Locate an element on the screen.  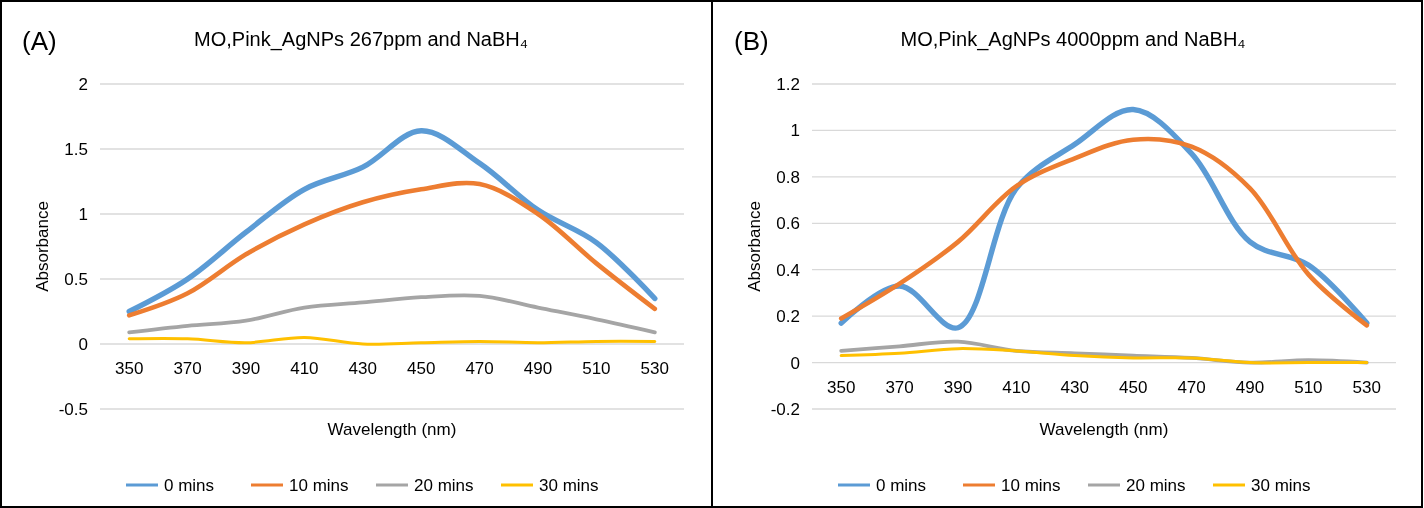
text: (A) is located at coordinates (39, 41).